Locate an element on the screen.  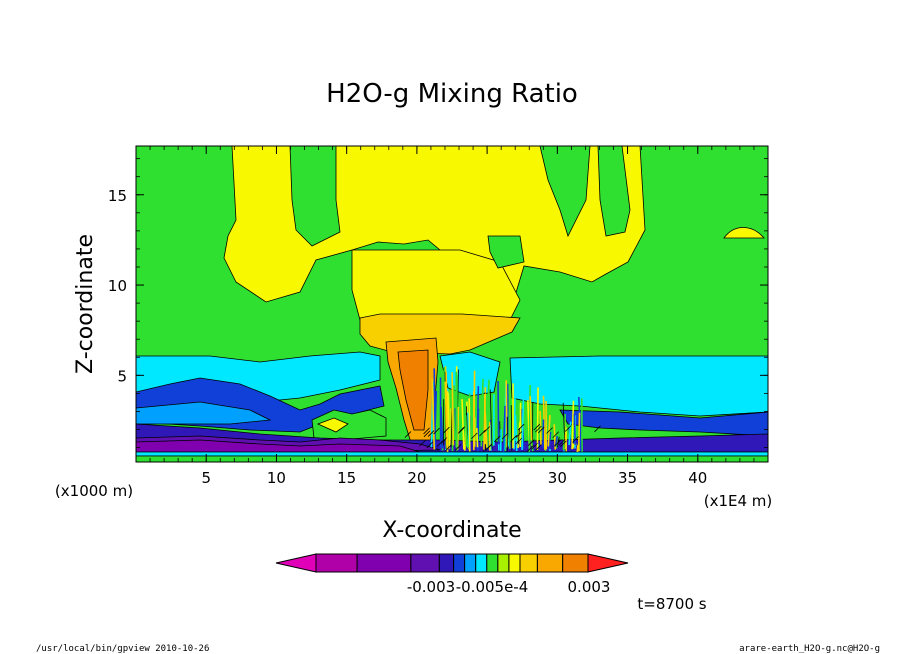
y-tick-label: 5 is located at coordinates (122, 376).